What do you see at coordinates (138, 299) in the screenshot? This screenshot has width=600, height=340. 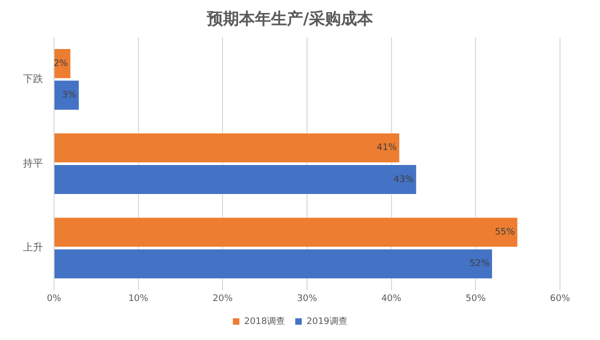 I see `x-tick-label: 10%` at bounding box center [138, 299].